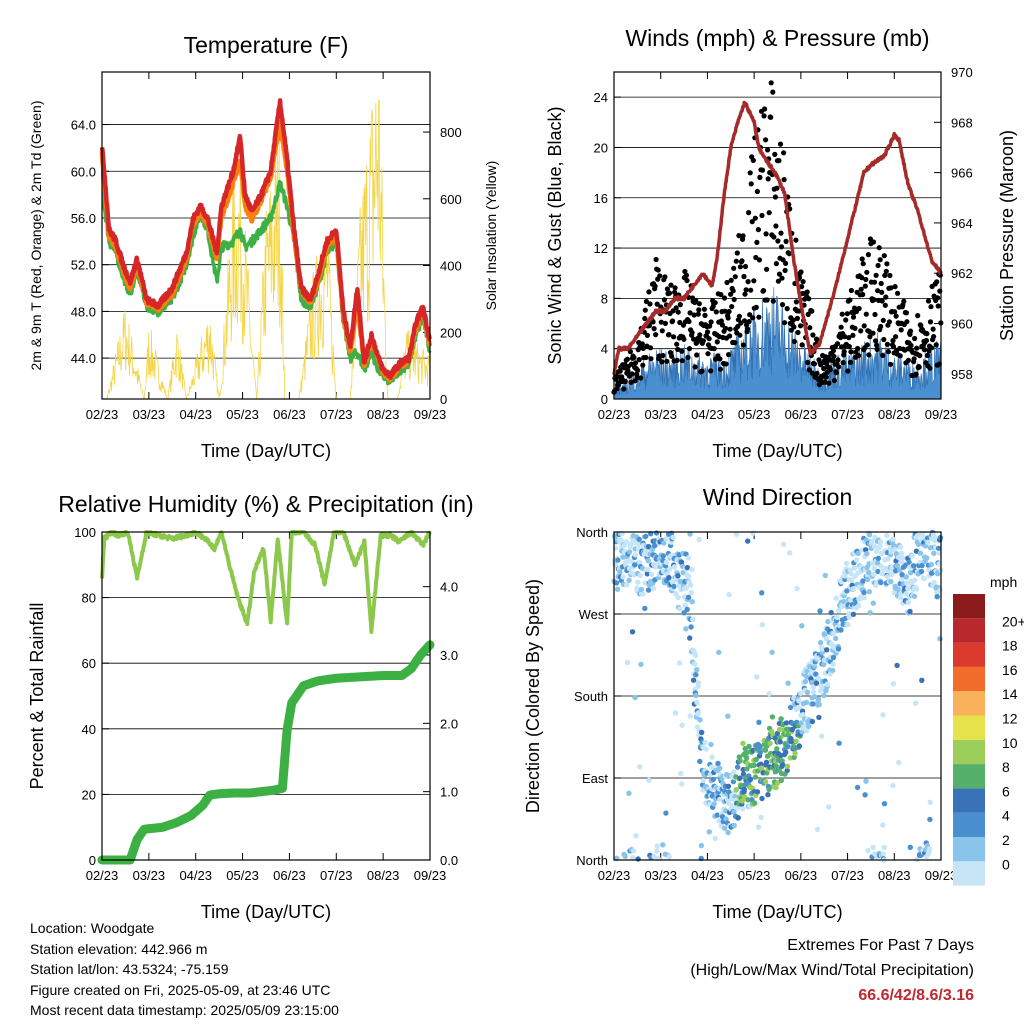 This screenshot has width=1024, height=1024. I want to click on x-tick-label: 05/23, so click(754, 414).